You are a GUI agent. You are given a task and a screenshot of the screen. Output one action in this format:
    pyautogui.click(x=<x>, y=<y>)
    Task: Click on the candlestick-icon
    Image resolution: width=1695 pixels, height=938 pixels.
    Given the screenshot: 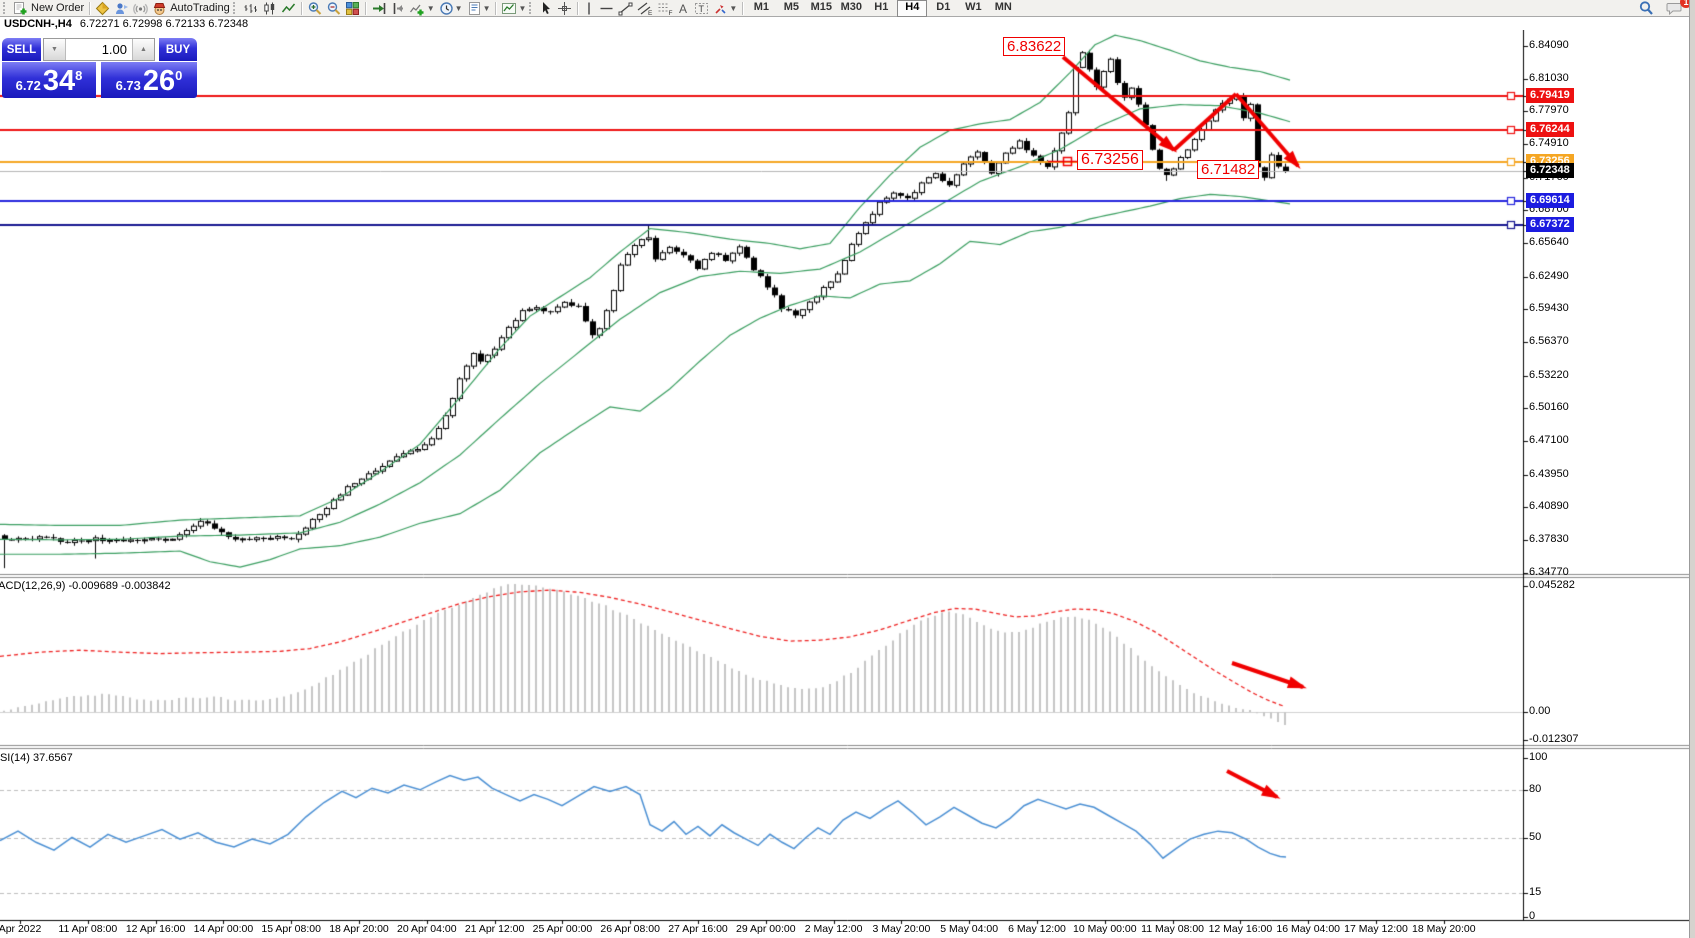 What is the action you would take?
    pyautogui.click(x=269, y=8)
    